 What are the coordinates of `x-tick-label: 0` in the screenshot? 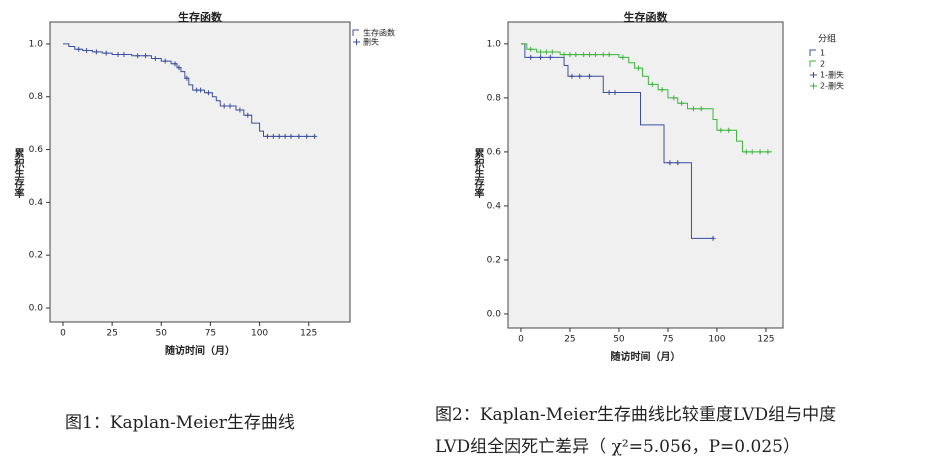 It's located at (63, 334).